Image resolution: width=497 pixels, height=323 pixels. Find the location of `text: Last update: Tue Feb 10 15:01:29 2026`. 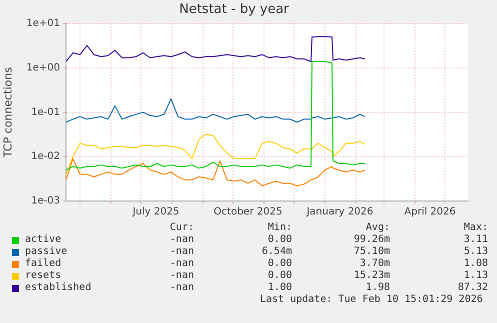

text: Last update: Tue Feb 10 15:01:29 2026 is located at coordinates (371, 300).